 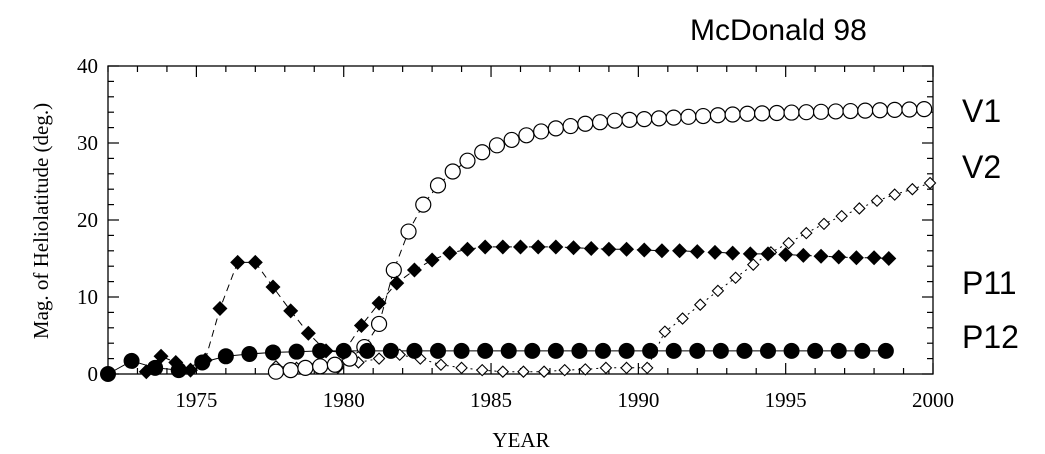 What do you see at coordinates (87, 220) in the screenshot?
I see `y-tick-label: 20` at bounding box center [87, 220].